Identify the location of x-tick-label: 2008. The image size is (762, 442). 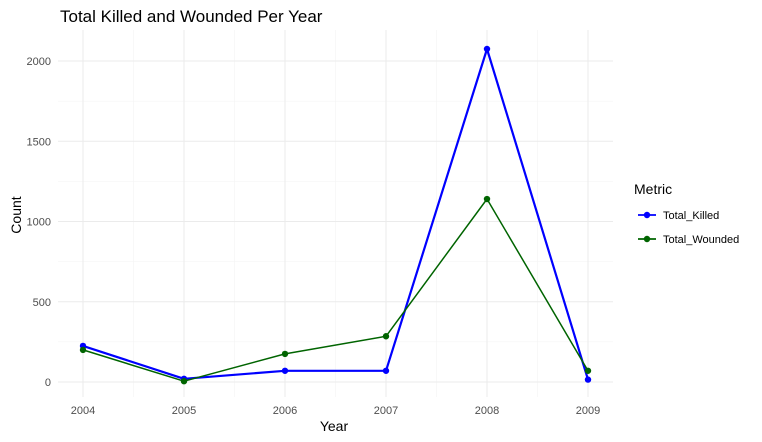
(487, 411).